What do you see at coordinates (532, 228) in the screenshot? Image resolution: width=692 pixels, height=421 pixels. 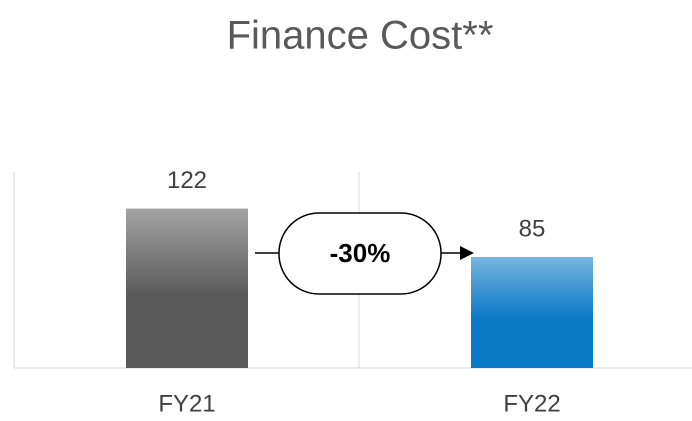 I see `data-label: 85` at bounding box center [532, 228].